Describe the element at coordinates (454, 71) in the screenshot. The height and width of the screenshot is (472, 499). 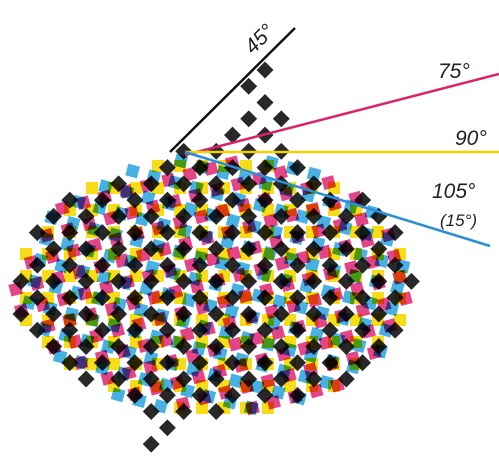
I see `angle-label: 75°` at that location.